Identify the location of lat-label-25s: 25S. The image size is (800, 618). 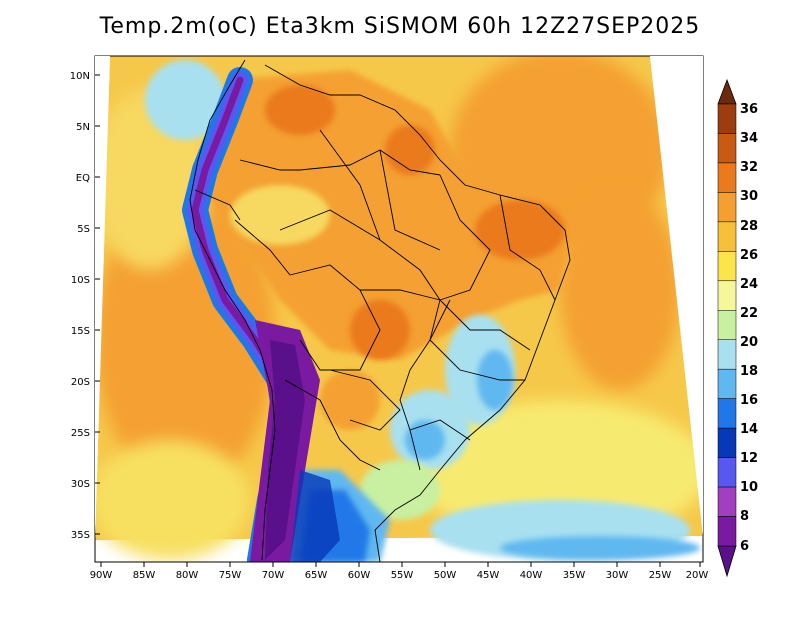
(80, 433).